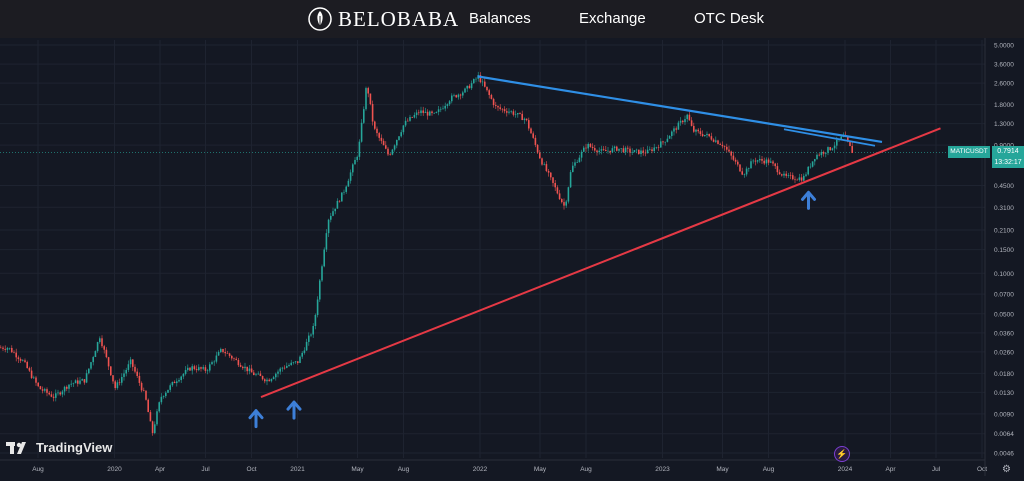 The height and width of the screenshot is (481, 1024). I want to click on x-tick-label: Aug, so click(586, 469).